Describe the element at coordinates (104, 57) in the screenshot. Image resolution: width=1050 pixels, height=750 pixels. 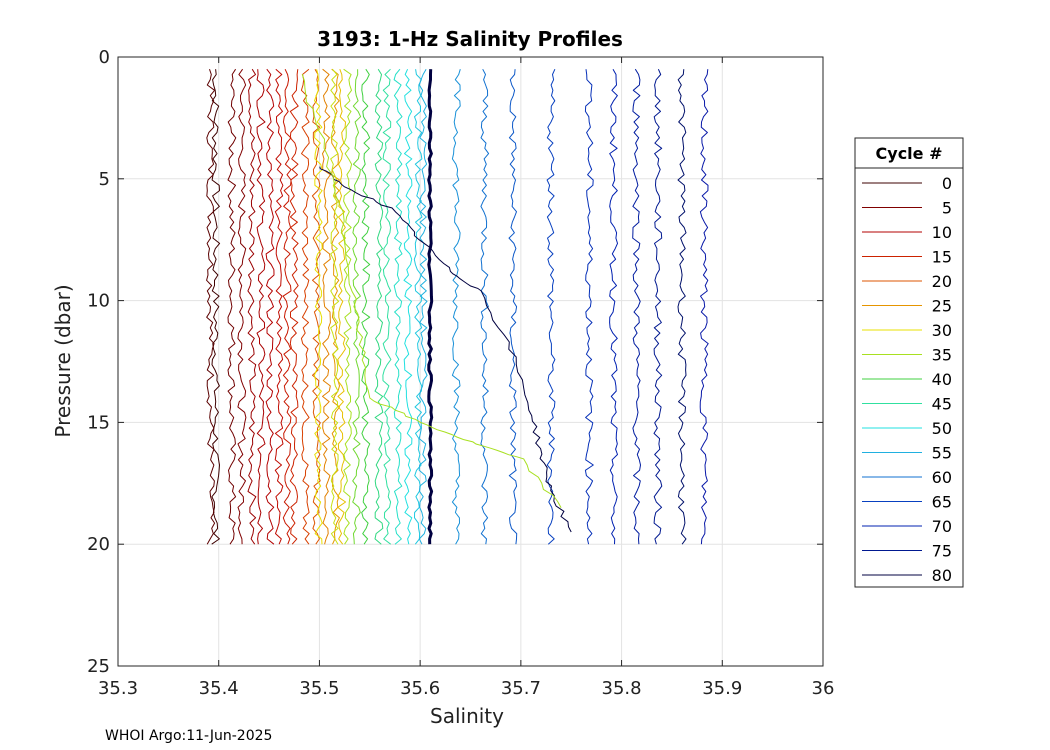
I see `y-tick-label: 0` at that location.